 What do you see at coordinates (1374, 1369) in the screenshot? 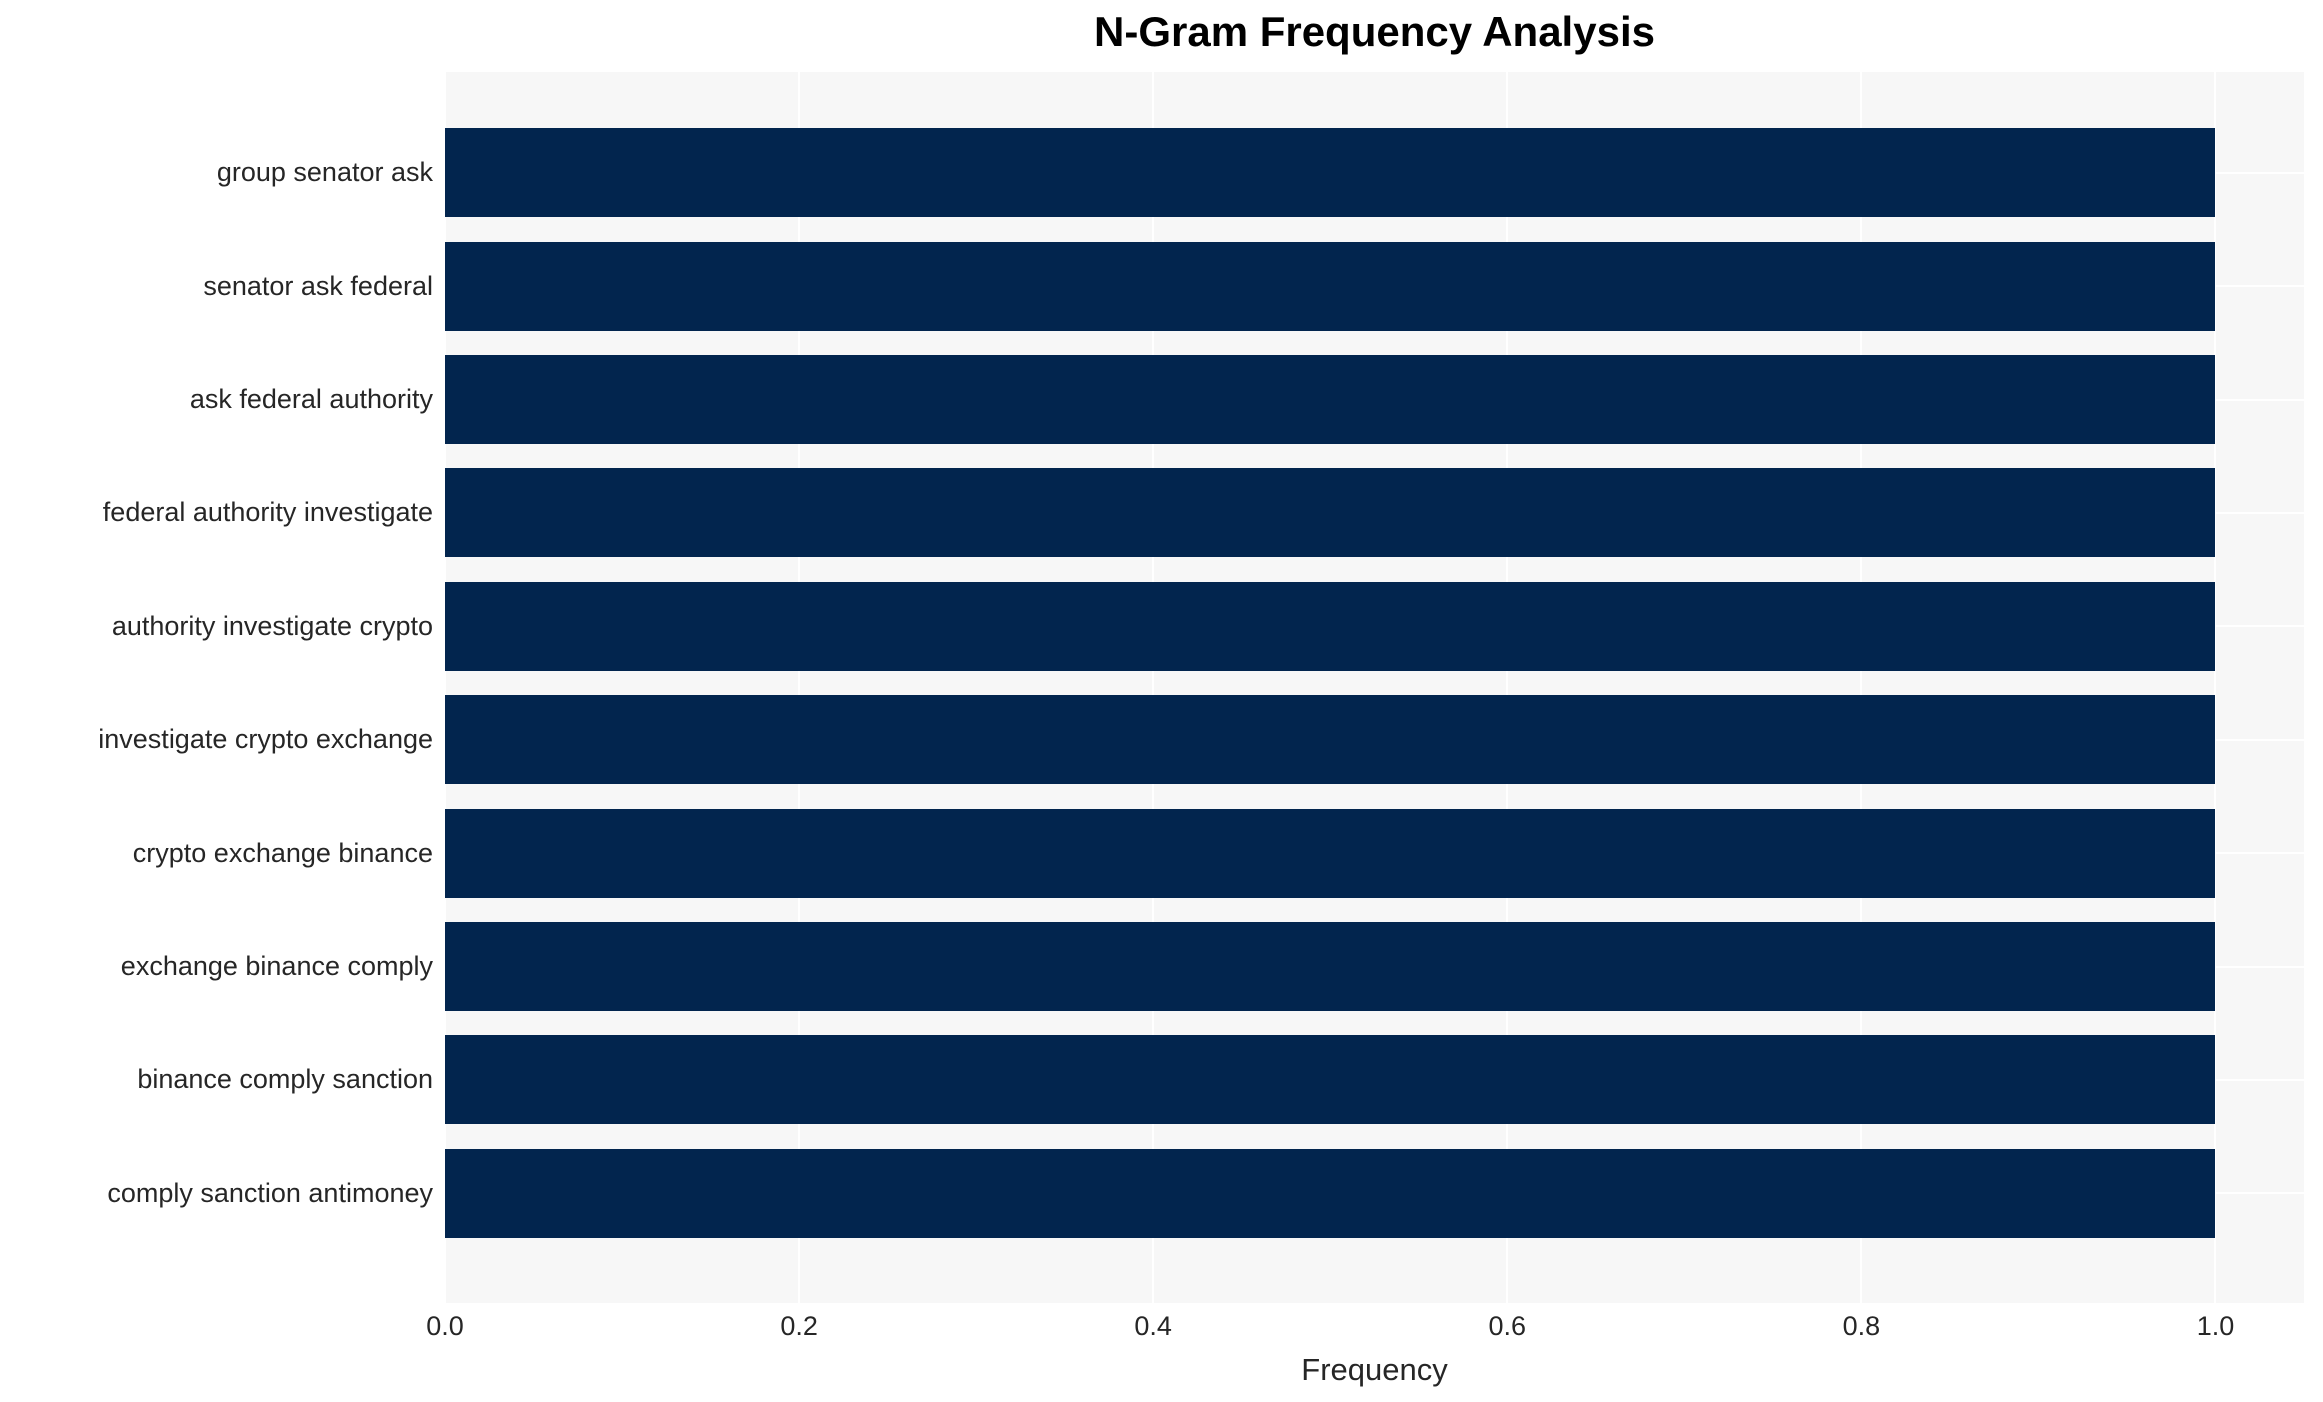
I see `x-axis-label: Frequency` at bounding box center [1374, 1369].